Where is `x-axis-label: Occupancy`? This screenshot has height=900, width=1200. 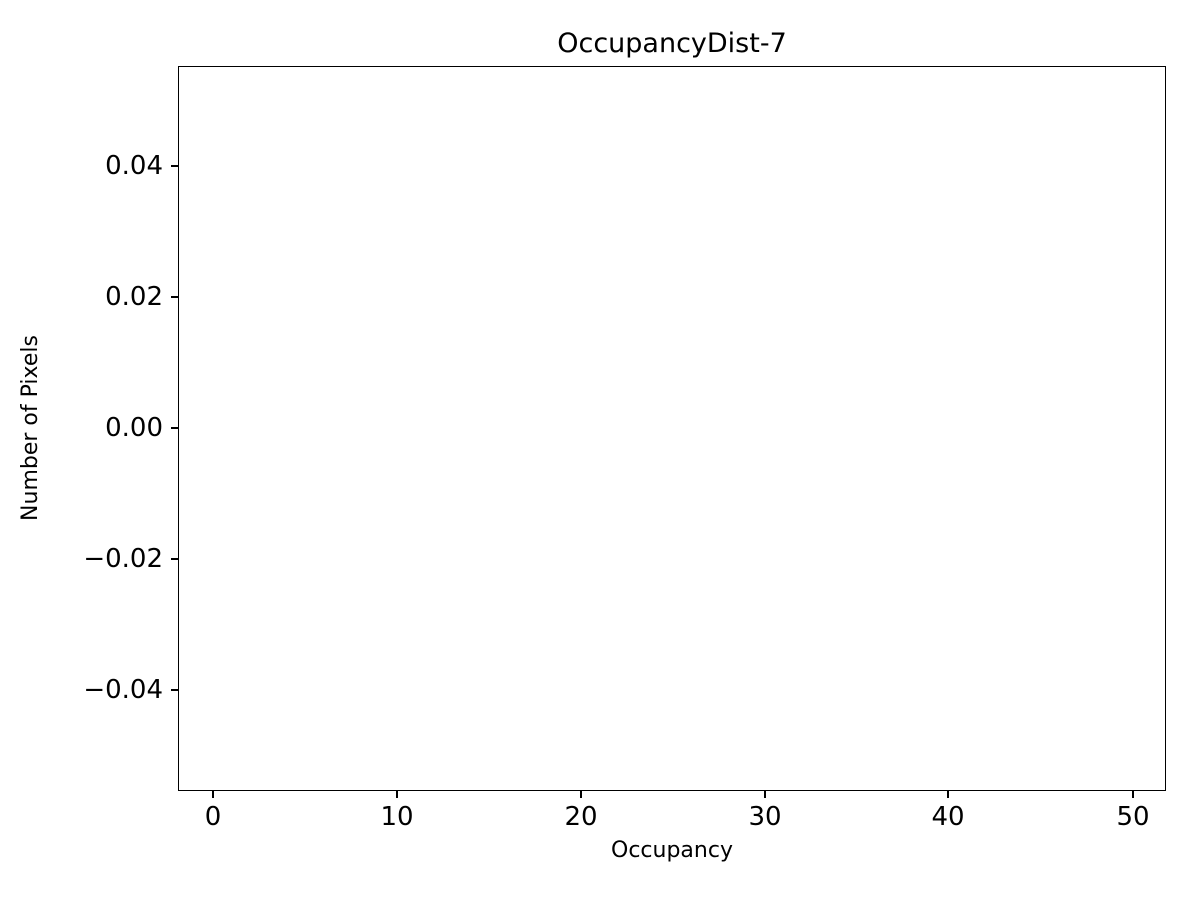
x-axis-label: Occupancy is located at coordinates (672, 850).